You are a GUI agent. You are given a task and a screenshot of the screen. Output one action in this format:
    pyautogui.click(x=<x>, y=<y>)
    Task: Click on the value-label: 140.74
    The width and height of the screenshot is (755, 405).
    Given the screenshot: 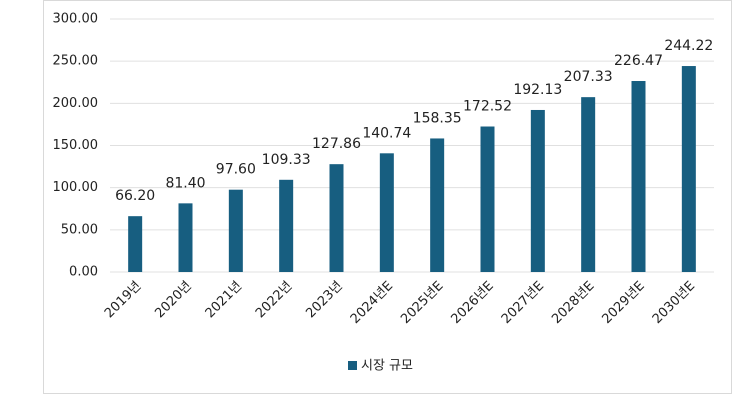 What is the action you would take?
    pyautogui.click(x=386, y=133)
    